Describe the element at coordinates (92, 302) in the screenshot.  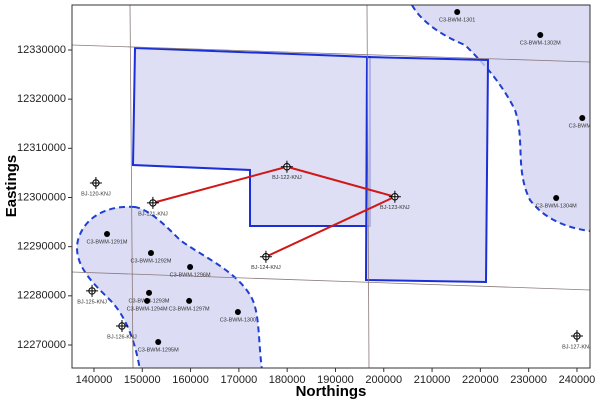
I see `well-label: BJ-125-KNJ` at that location.